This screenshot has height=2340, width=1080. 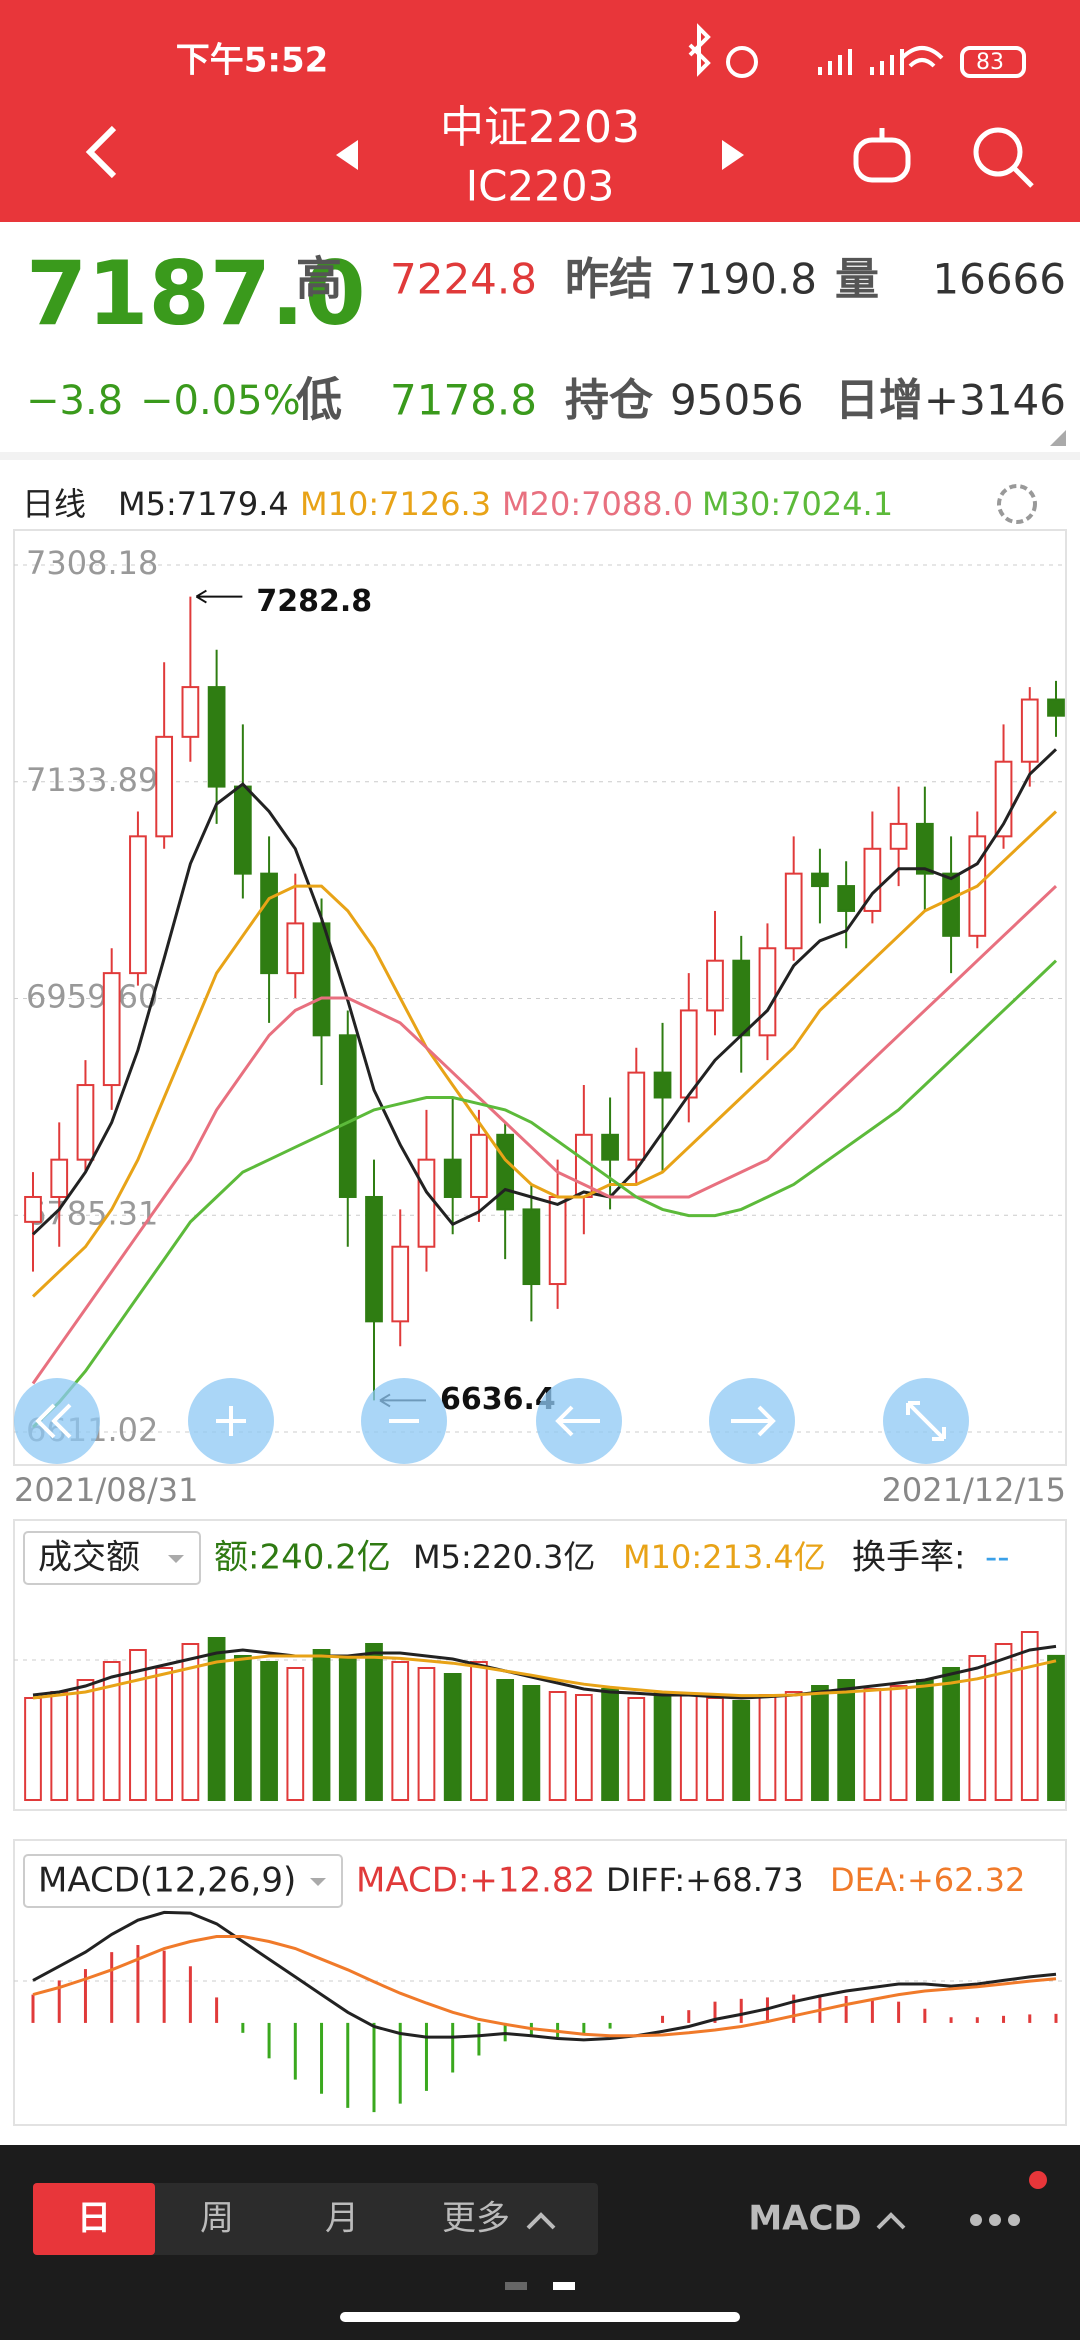 What do you see at coordinates (57, 1421) in the screenshot?
I see `chart-control` at bounding box center [57, 1421].